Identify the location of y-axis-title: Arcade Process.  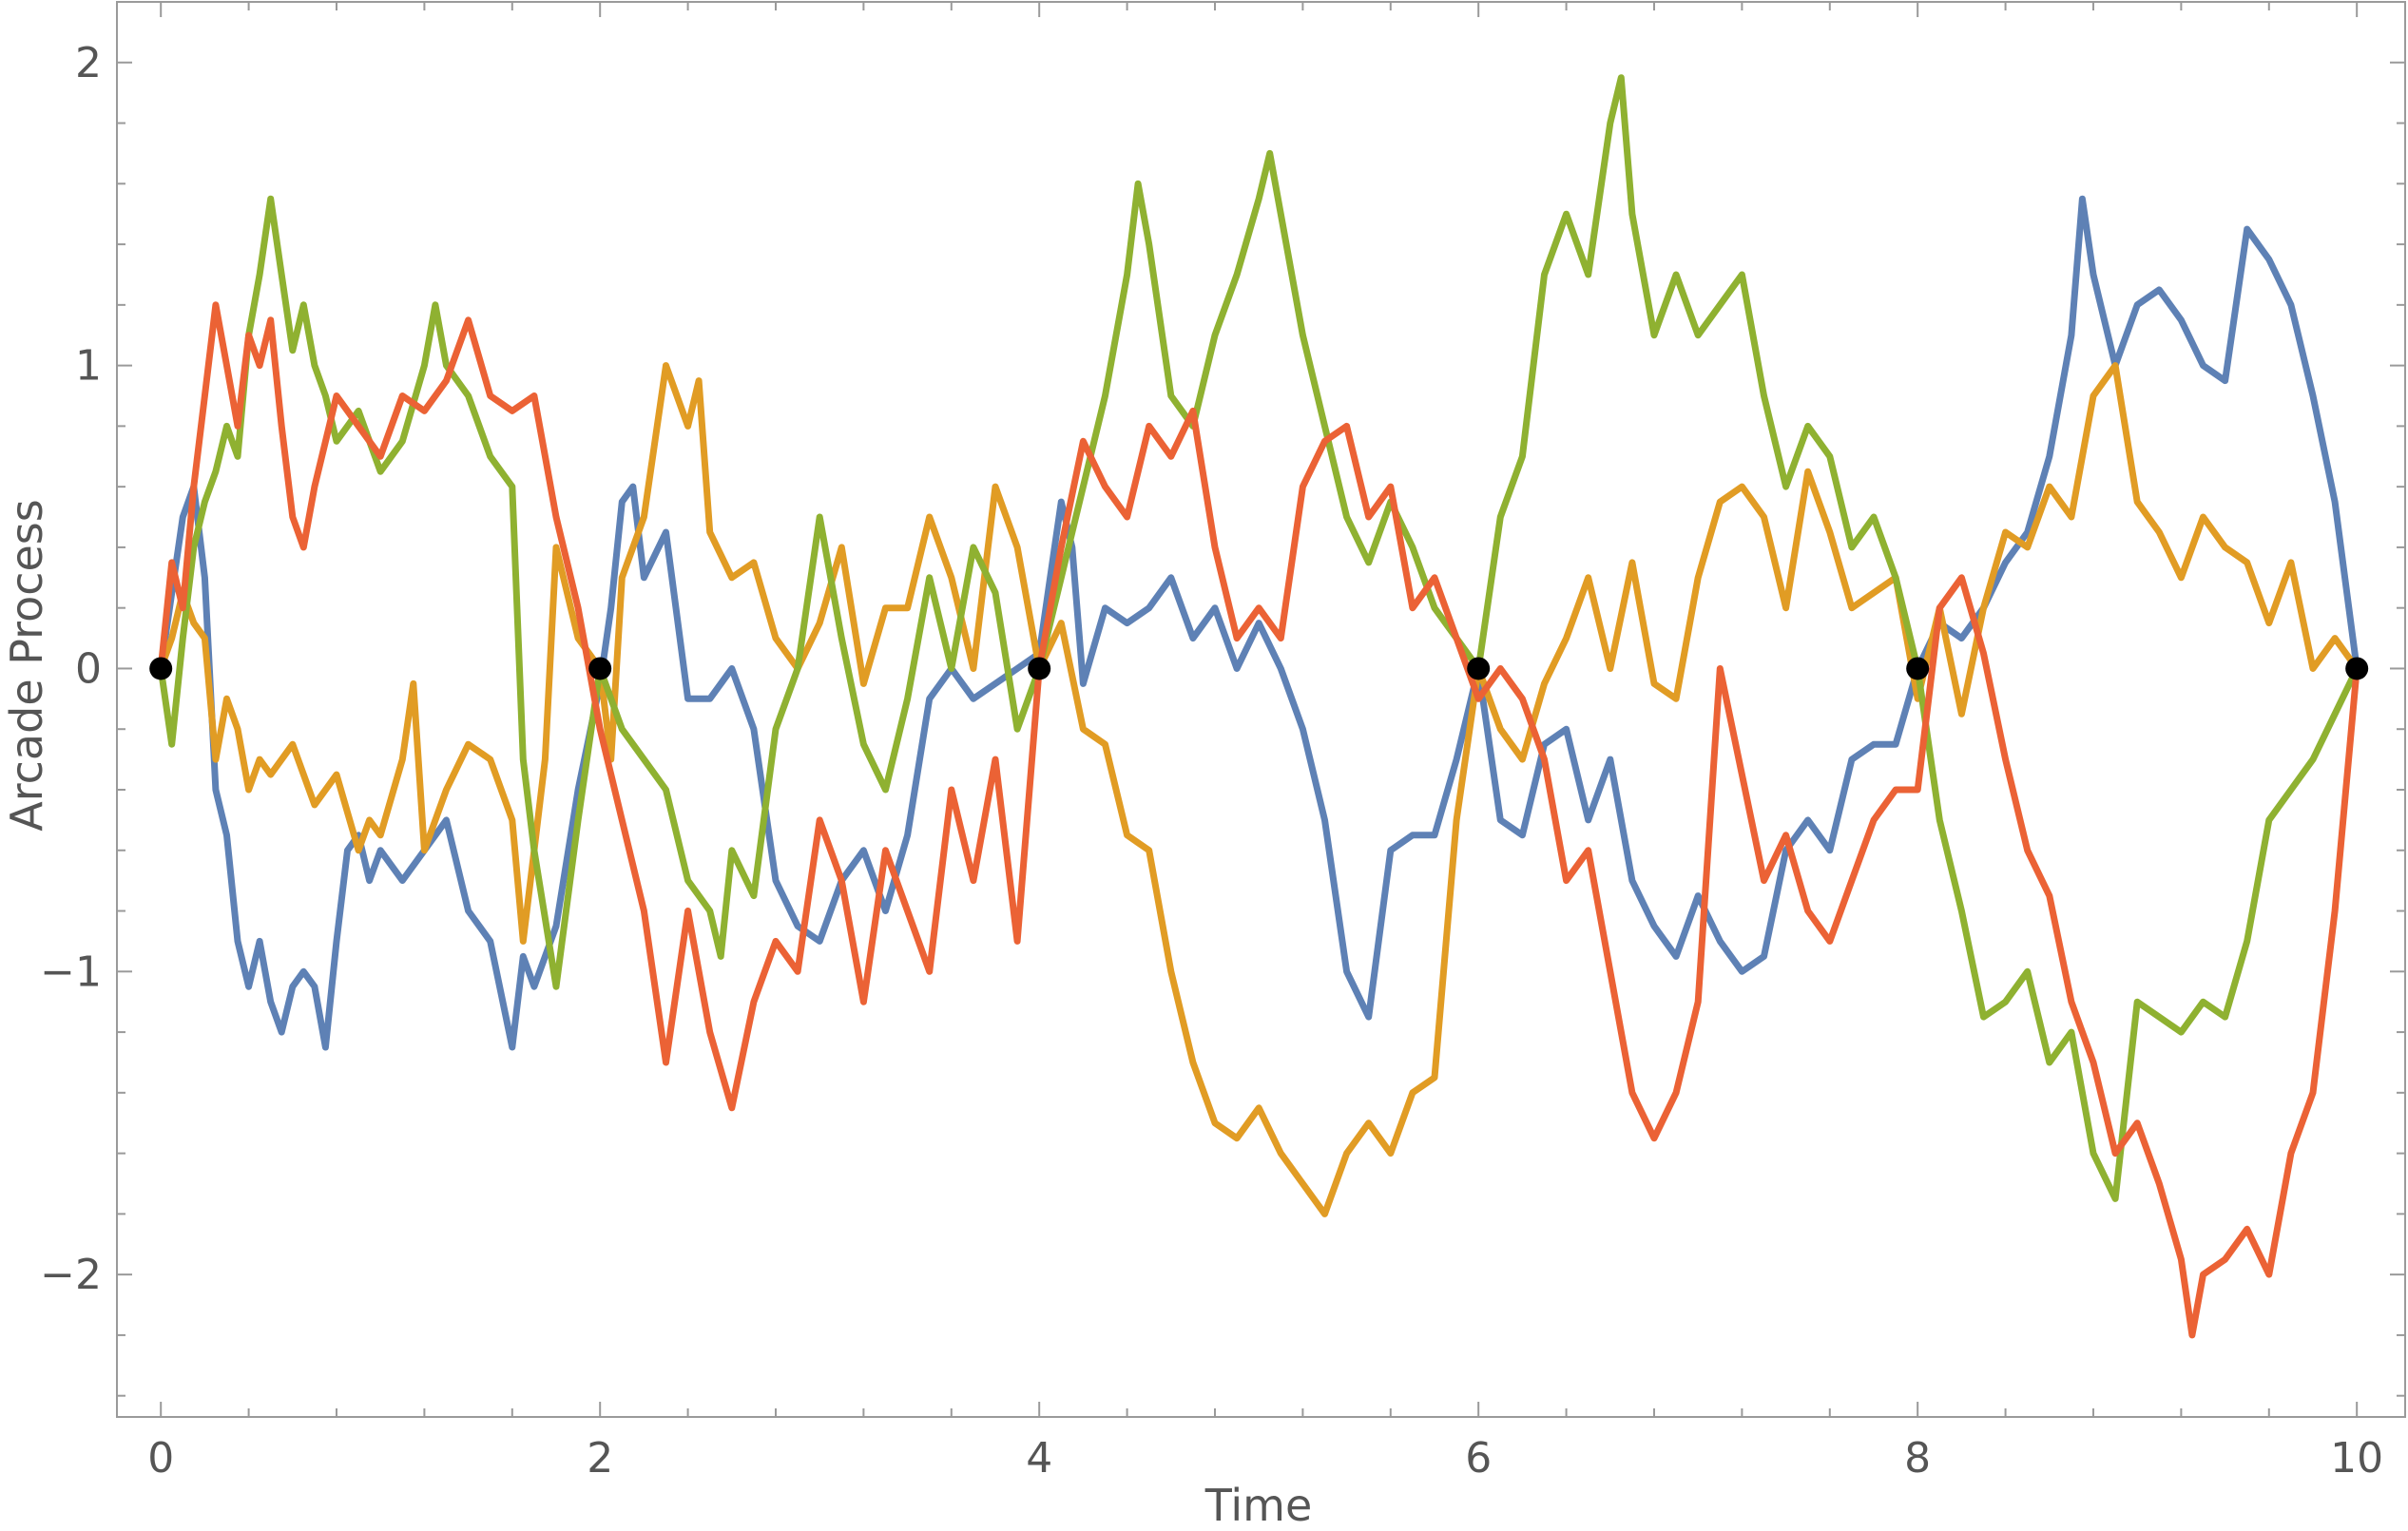
(26, 665).